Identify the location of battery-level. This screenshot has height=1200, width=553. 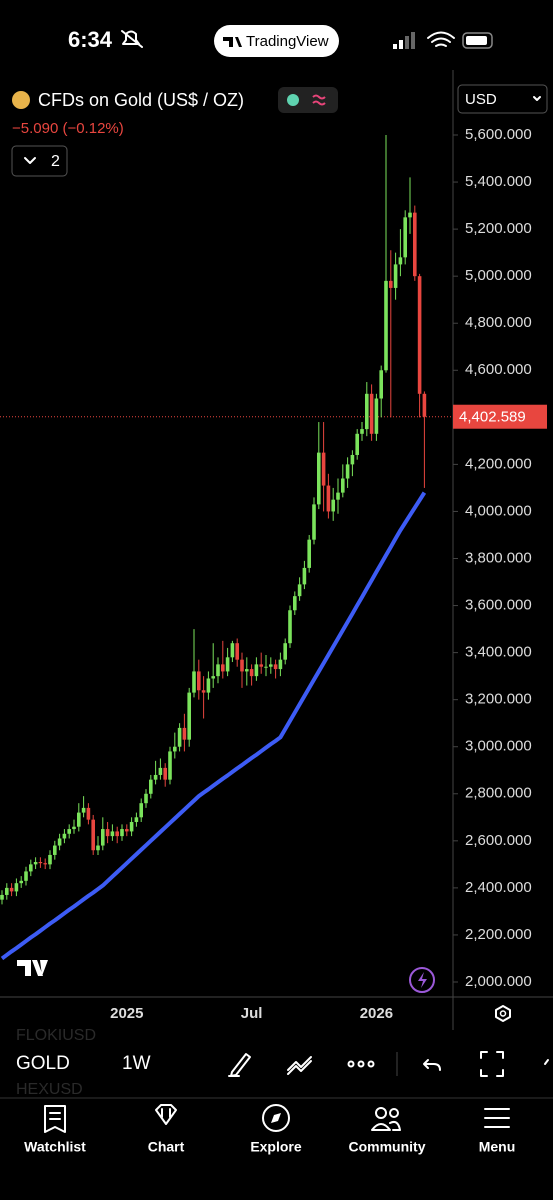
(476, 40).